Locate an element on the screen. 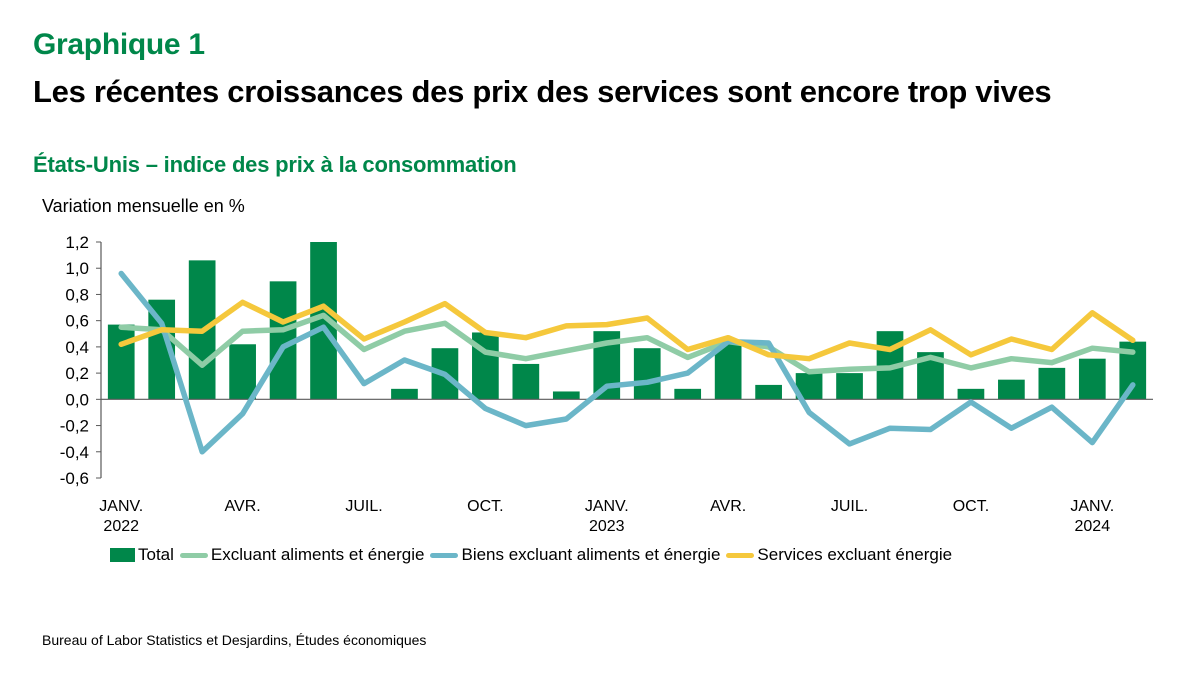  x-tick-year-label: 2024 is located at coordinates (1093, 526).